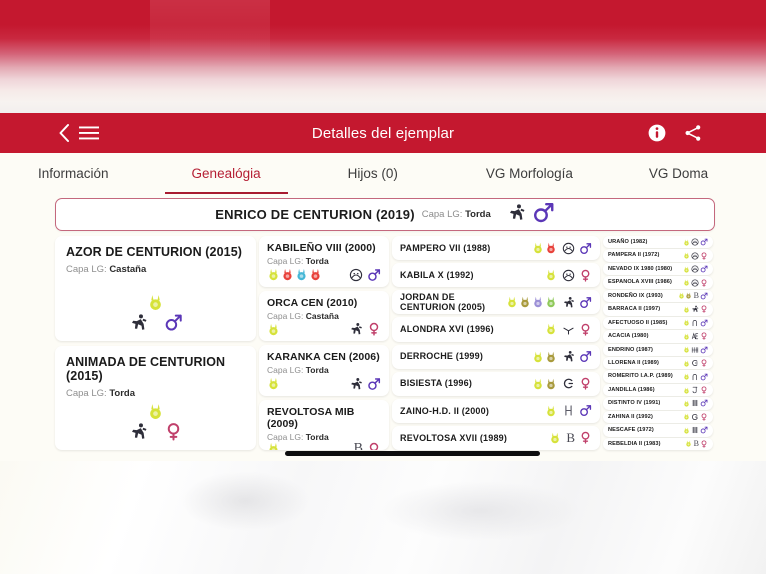 This screenshot has height=574, width=766. What do you see at coordinates (496, 410) in the screenshot?
I see `pedigree-card-great-grandparent: ZAINO-H.D. II (2000)` at bounding box center [496, 410].